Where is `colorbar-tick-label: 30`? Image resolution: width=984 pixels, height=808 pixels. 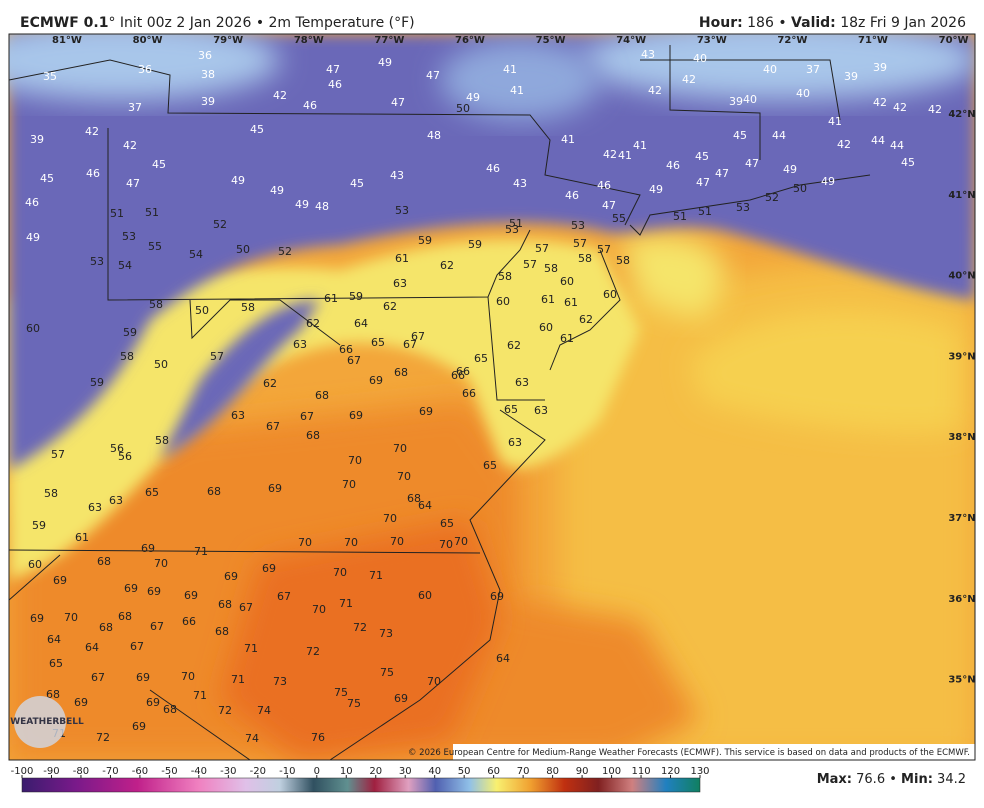
colorbar-tick-label: 30 is located at coordinates (405, 771).